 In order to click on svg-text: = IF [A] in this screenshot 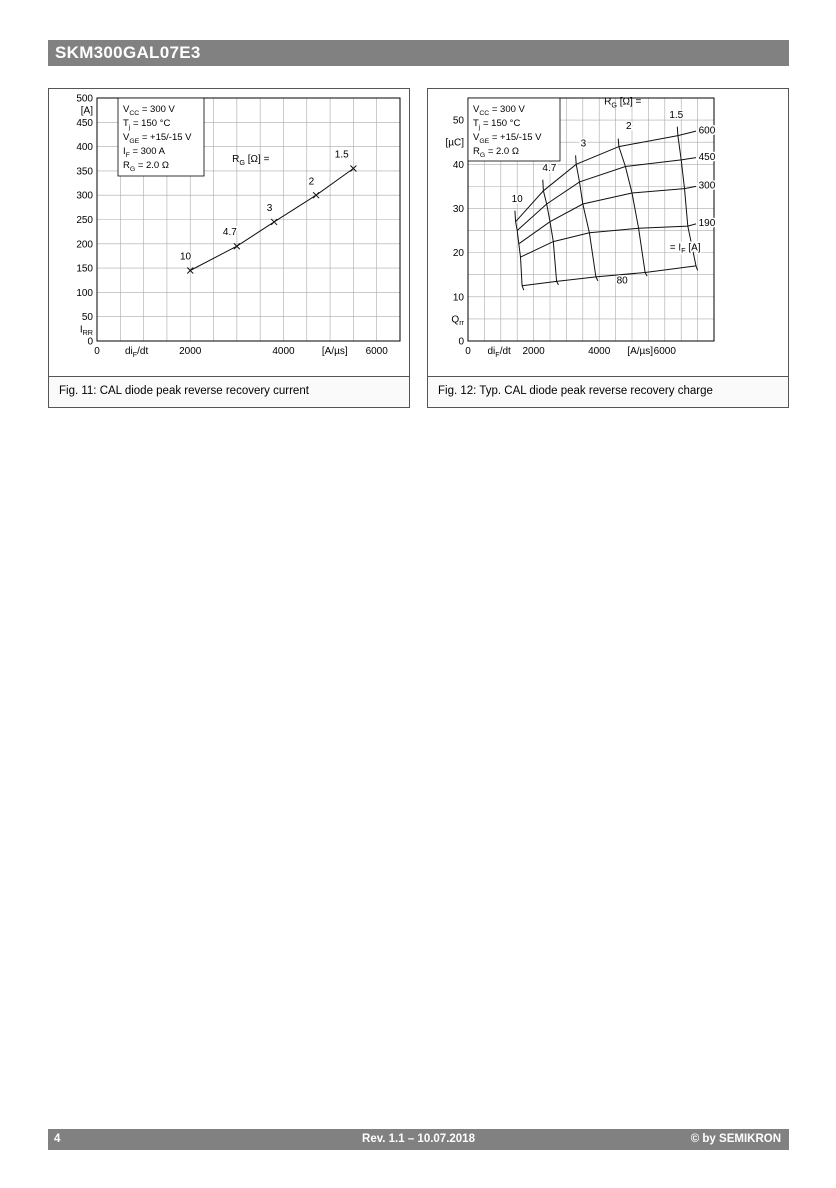, I will do `click(685, 248)`.